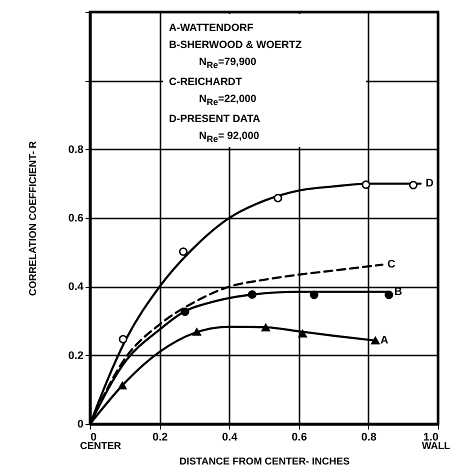 The height and width of the screenshot is (469, 456). I want to click on annotation: C-REICHARDT, so click(206, 82).